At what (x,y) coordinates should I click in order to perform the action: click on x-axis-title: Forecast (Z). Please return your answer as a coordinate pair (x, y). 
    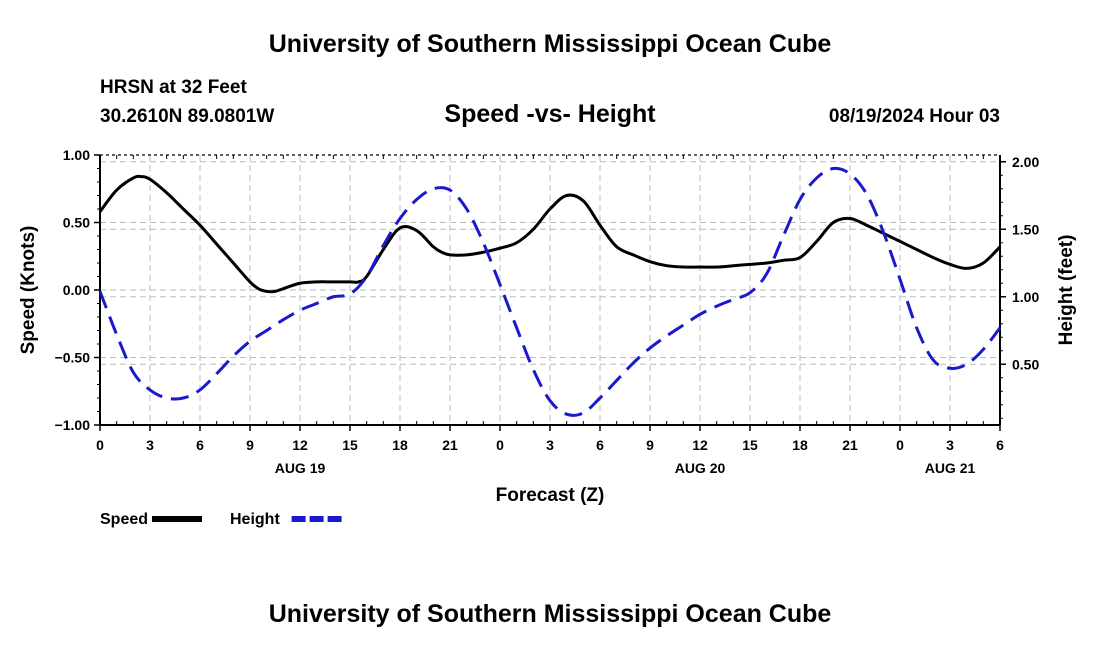
    Looking at the image, I should click on (550, 495).